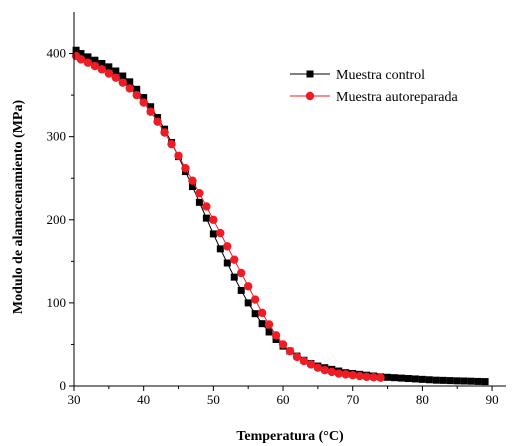  I want to click on legend: Muestra control Muestra autoreparada, so click(374, 86).